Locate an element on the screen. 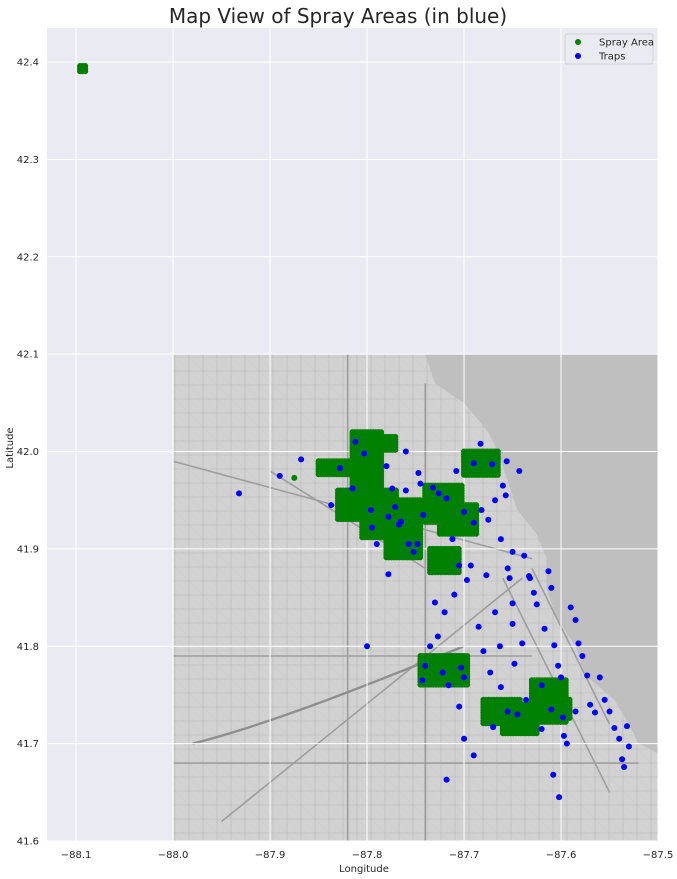 The width and height of the screenshot is (677, 879). y-tick-label: 41.7 is located at coordinates (28, 744).